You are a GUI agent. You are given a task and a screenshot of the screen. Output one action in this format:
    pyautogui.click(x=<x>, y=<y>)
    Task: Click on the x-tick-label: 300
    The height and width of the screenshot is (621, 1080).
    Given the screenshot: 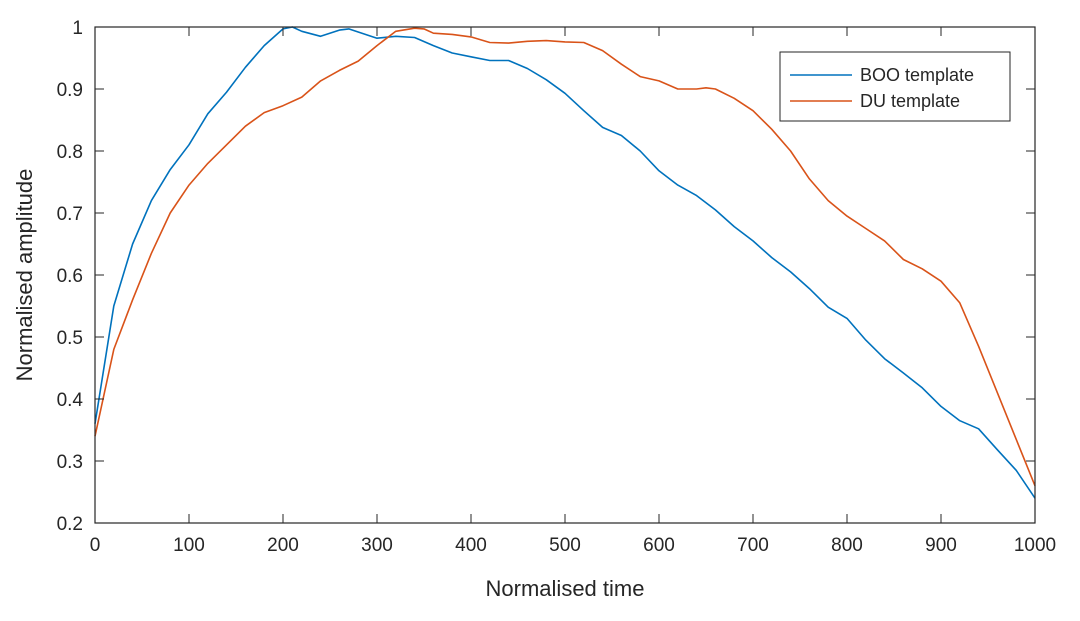 What is the action you would take?
    pyautogui.click(x=377, y=545)
    